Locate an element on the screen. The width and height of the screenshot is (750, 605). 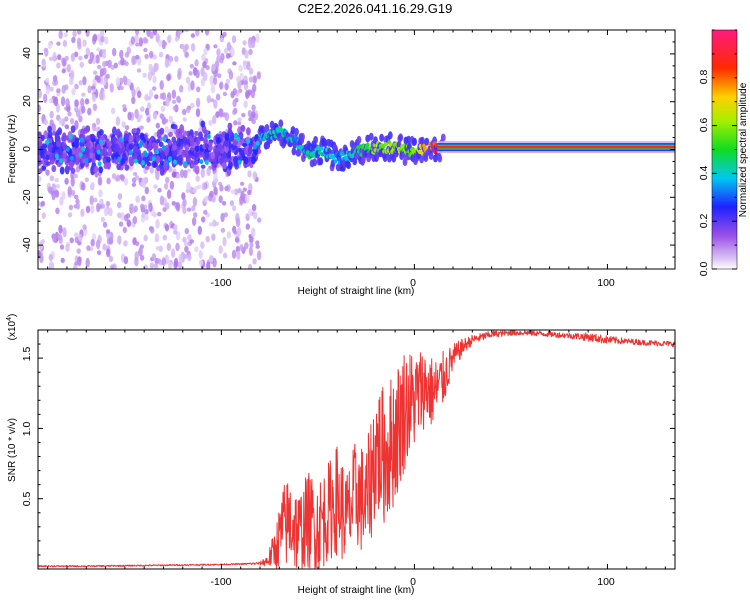
top-y-tick-label: 20 is located at coordinates (27, 101).